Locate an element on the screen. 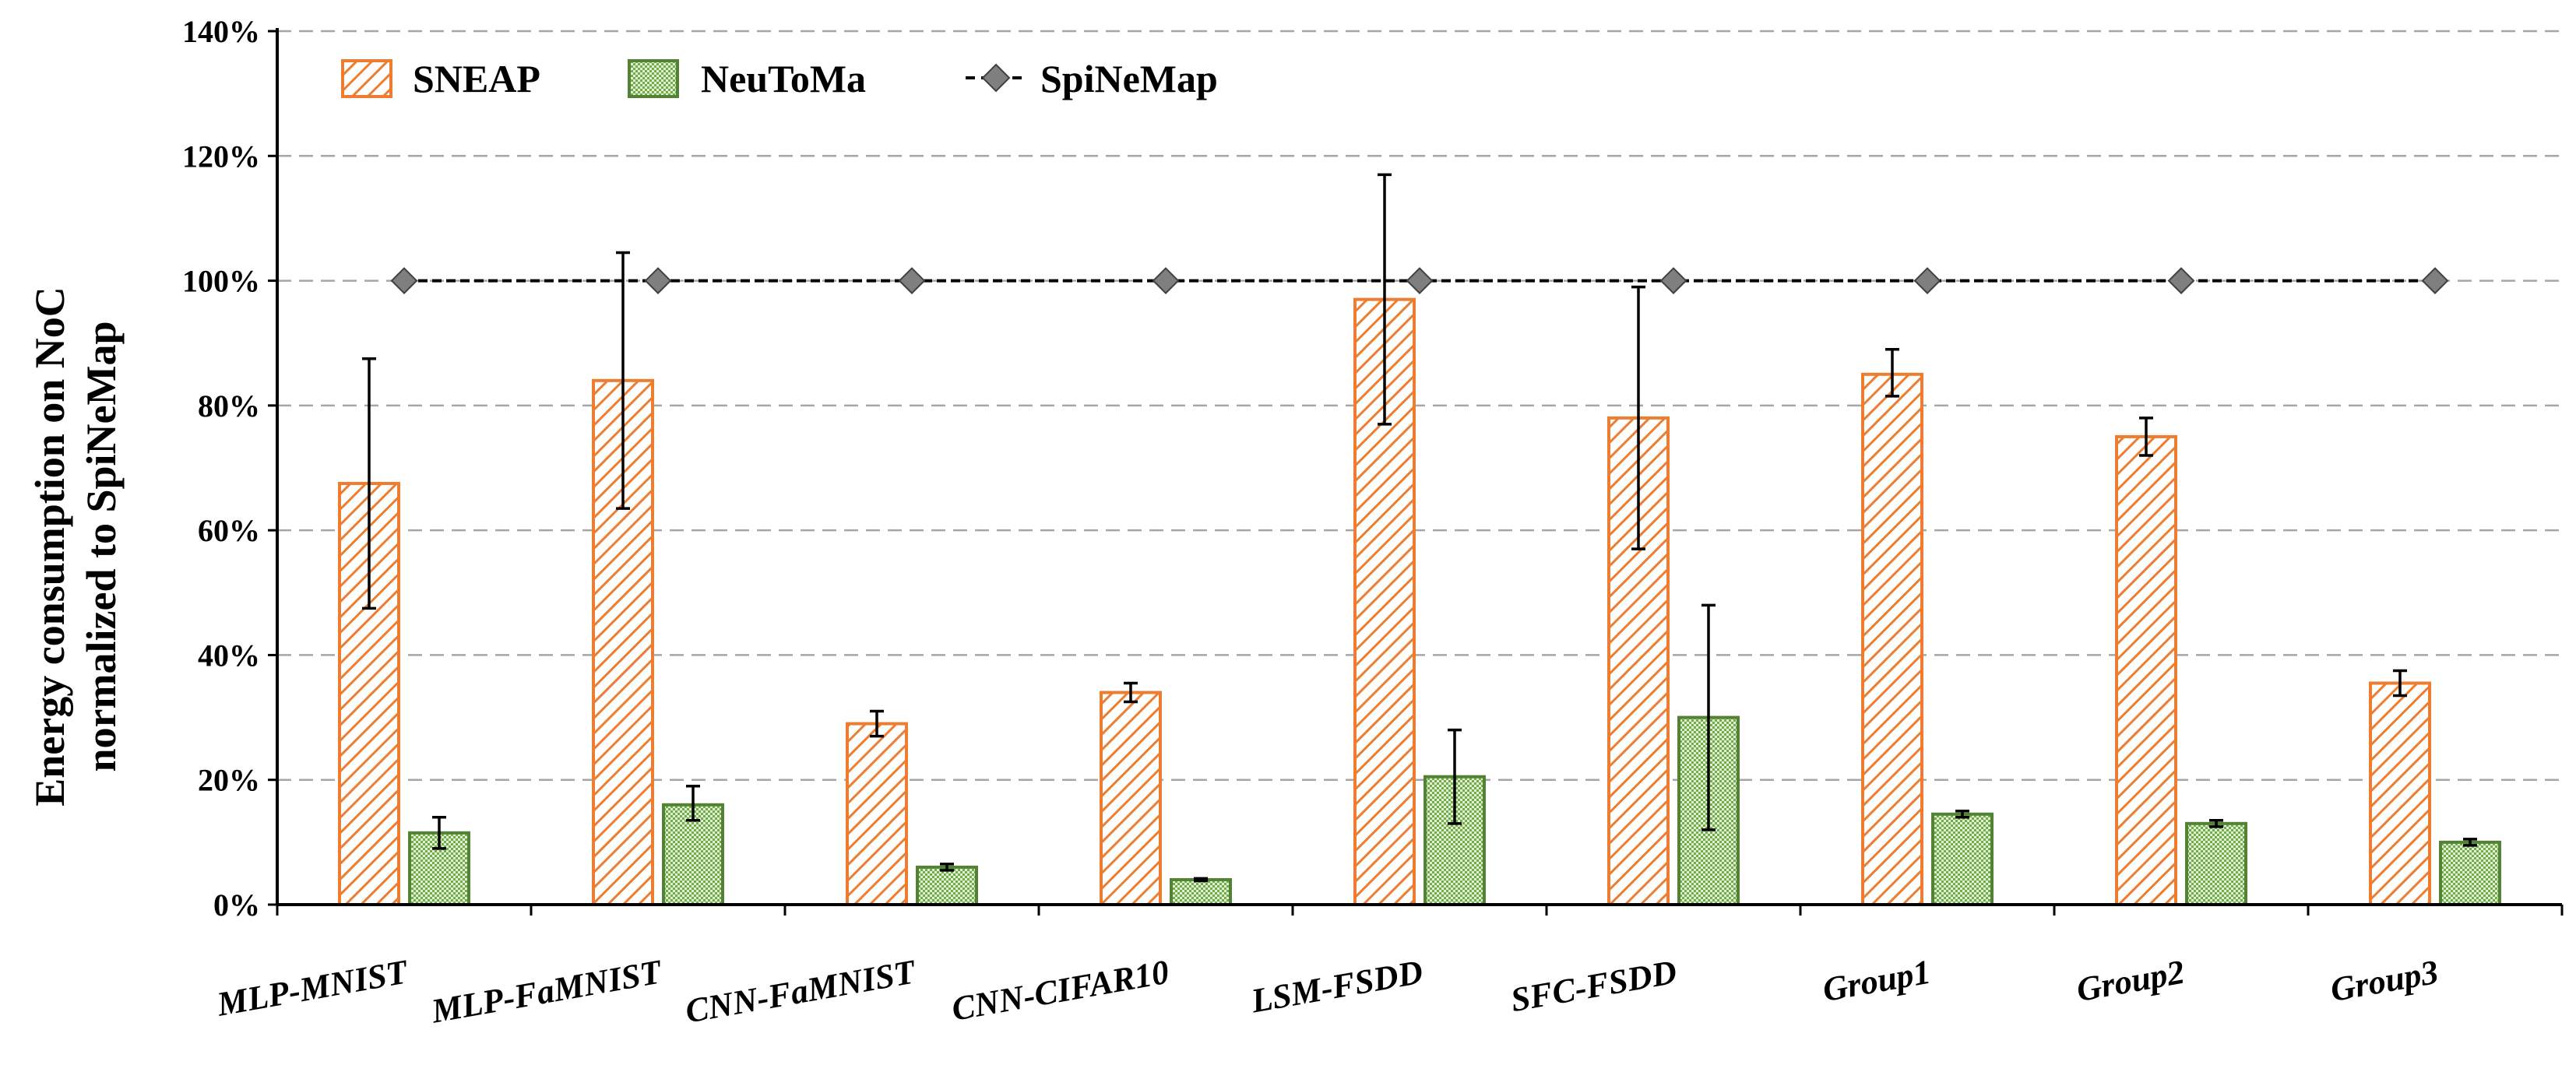 Image resolution: width=2576 pixels, height=1065 pixels. legend-label-neutoma: NeuToMa is located at coordinates (783, 78).